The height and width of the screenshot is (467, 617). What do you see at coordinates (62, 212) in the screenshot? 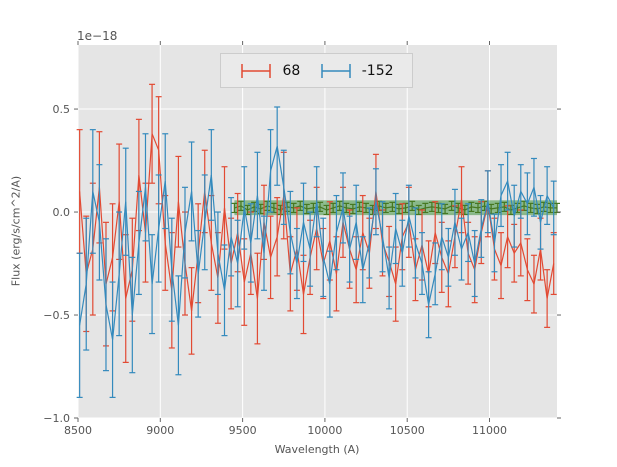
I see `y-tick-label: 0.0` at bounding box center [62, 212].